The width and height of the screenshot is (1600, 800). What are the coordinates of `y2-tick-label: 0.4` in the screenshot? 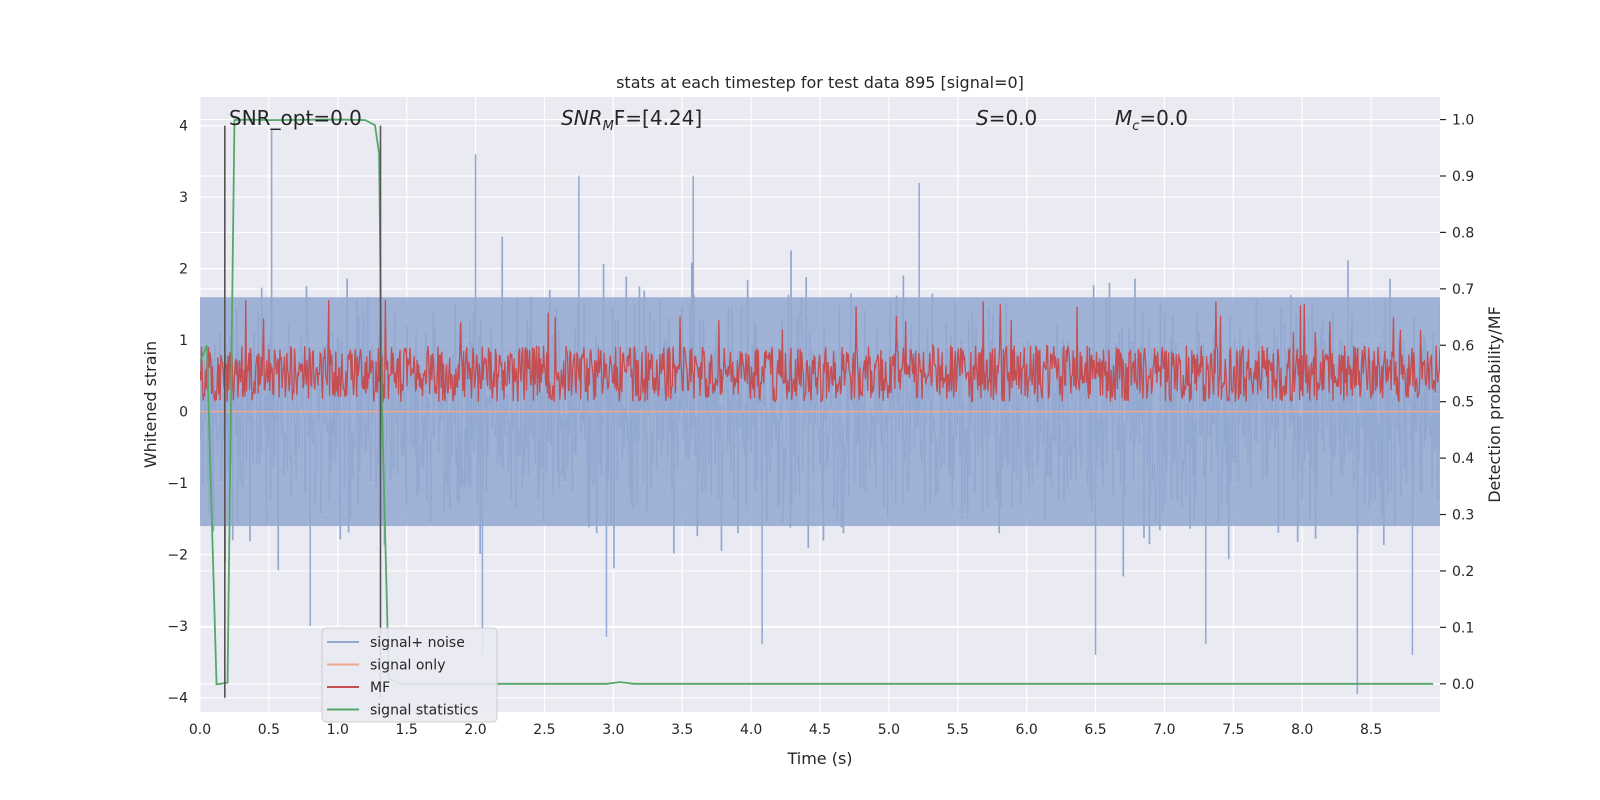 It's located at (1463, 459).